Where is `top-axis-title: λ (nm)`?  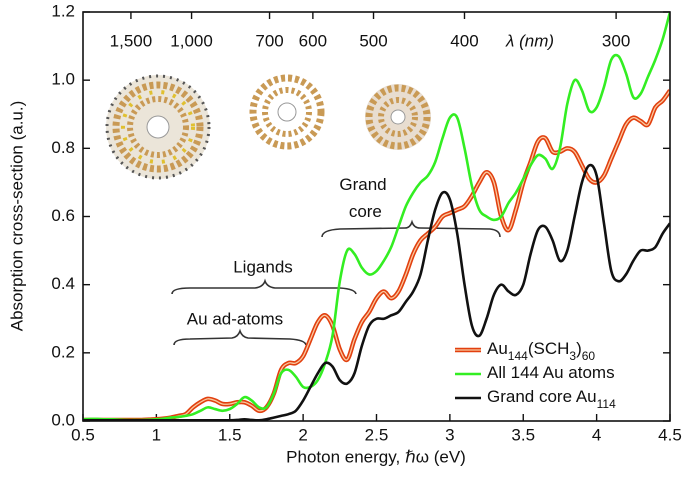 top-axis-title: λ (nm) is located at coordinates (529, 40).